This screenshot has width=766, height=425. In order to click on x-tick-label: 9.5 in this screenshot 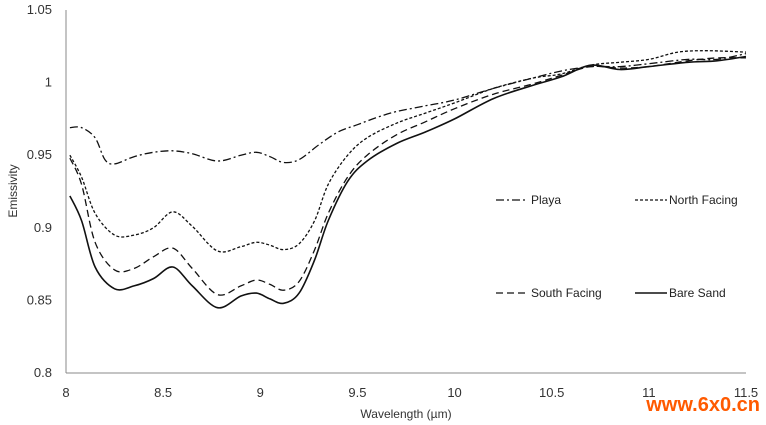, I will do `click(357, 392)`.